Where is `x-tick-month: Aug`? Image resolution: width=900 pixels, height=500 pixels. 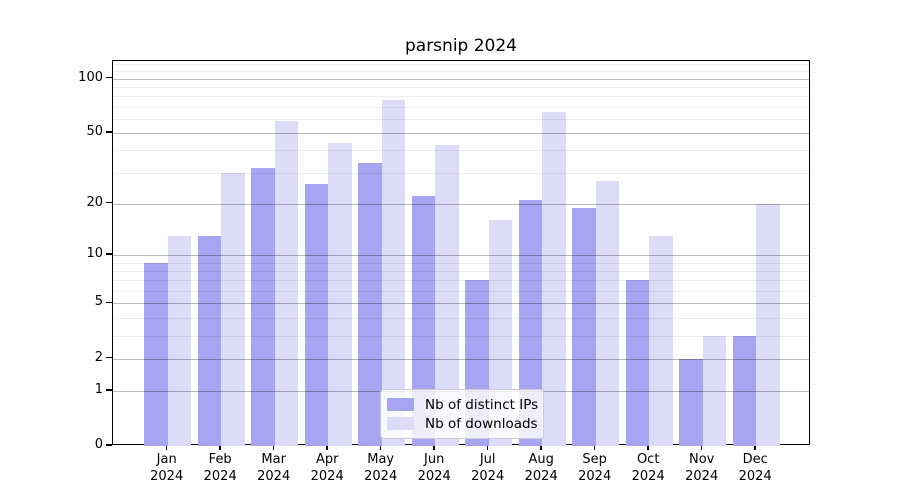 x-tick-month: Aug is located at coordinates (541, 459).